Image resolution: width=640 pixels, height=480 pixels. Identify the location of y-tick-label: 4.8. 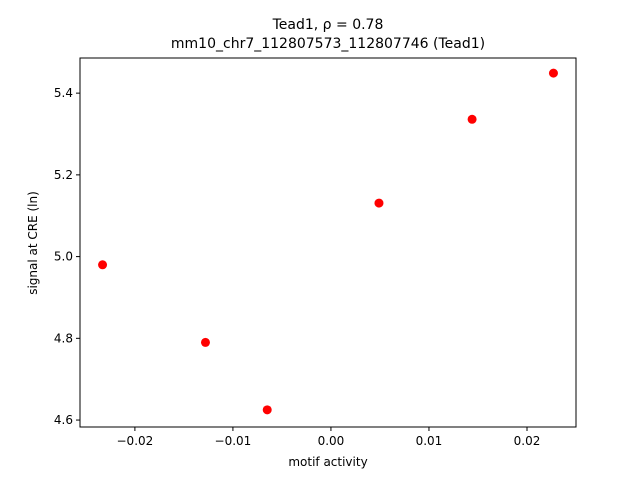
(63, 338).